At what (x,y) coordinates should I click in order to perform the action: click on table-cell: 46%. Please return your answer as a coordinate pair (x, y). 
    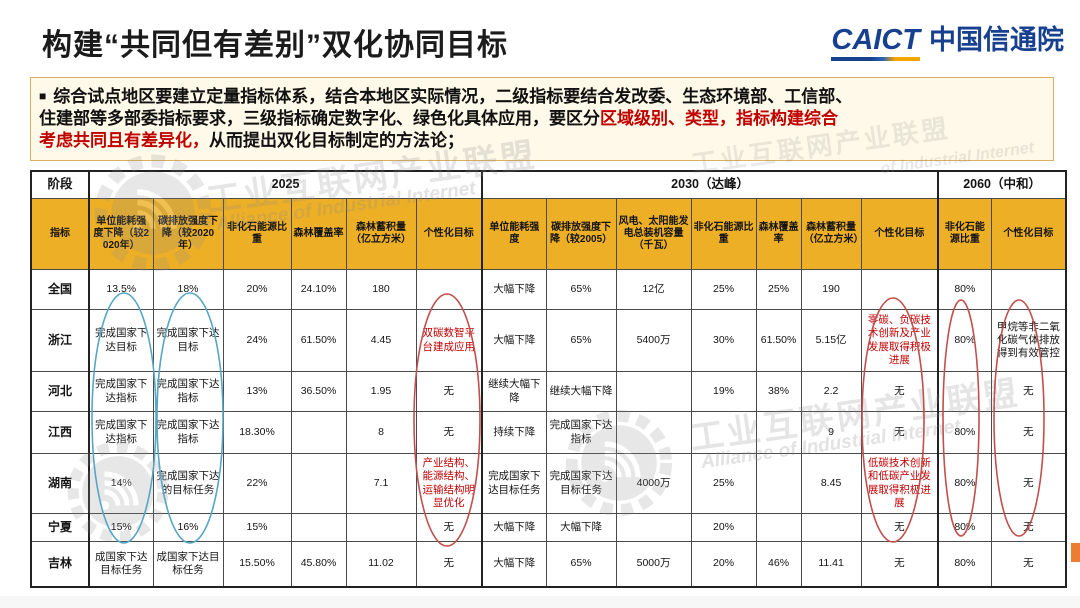
    Looking at the image, I should click on (778, 564).